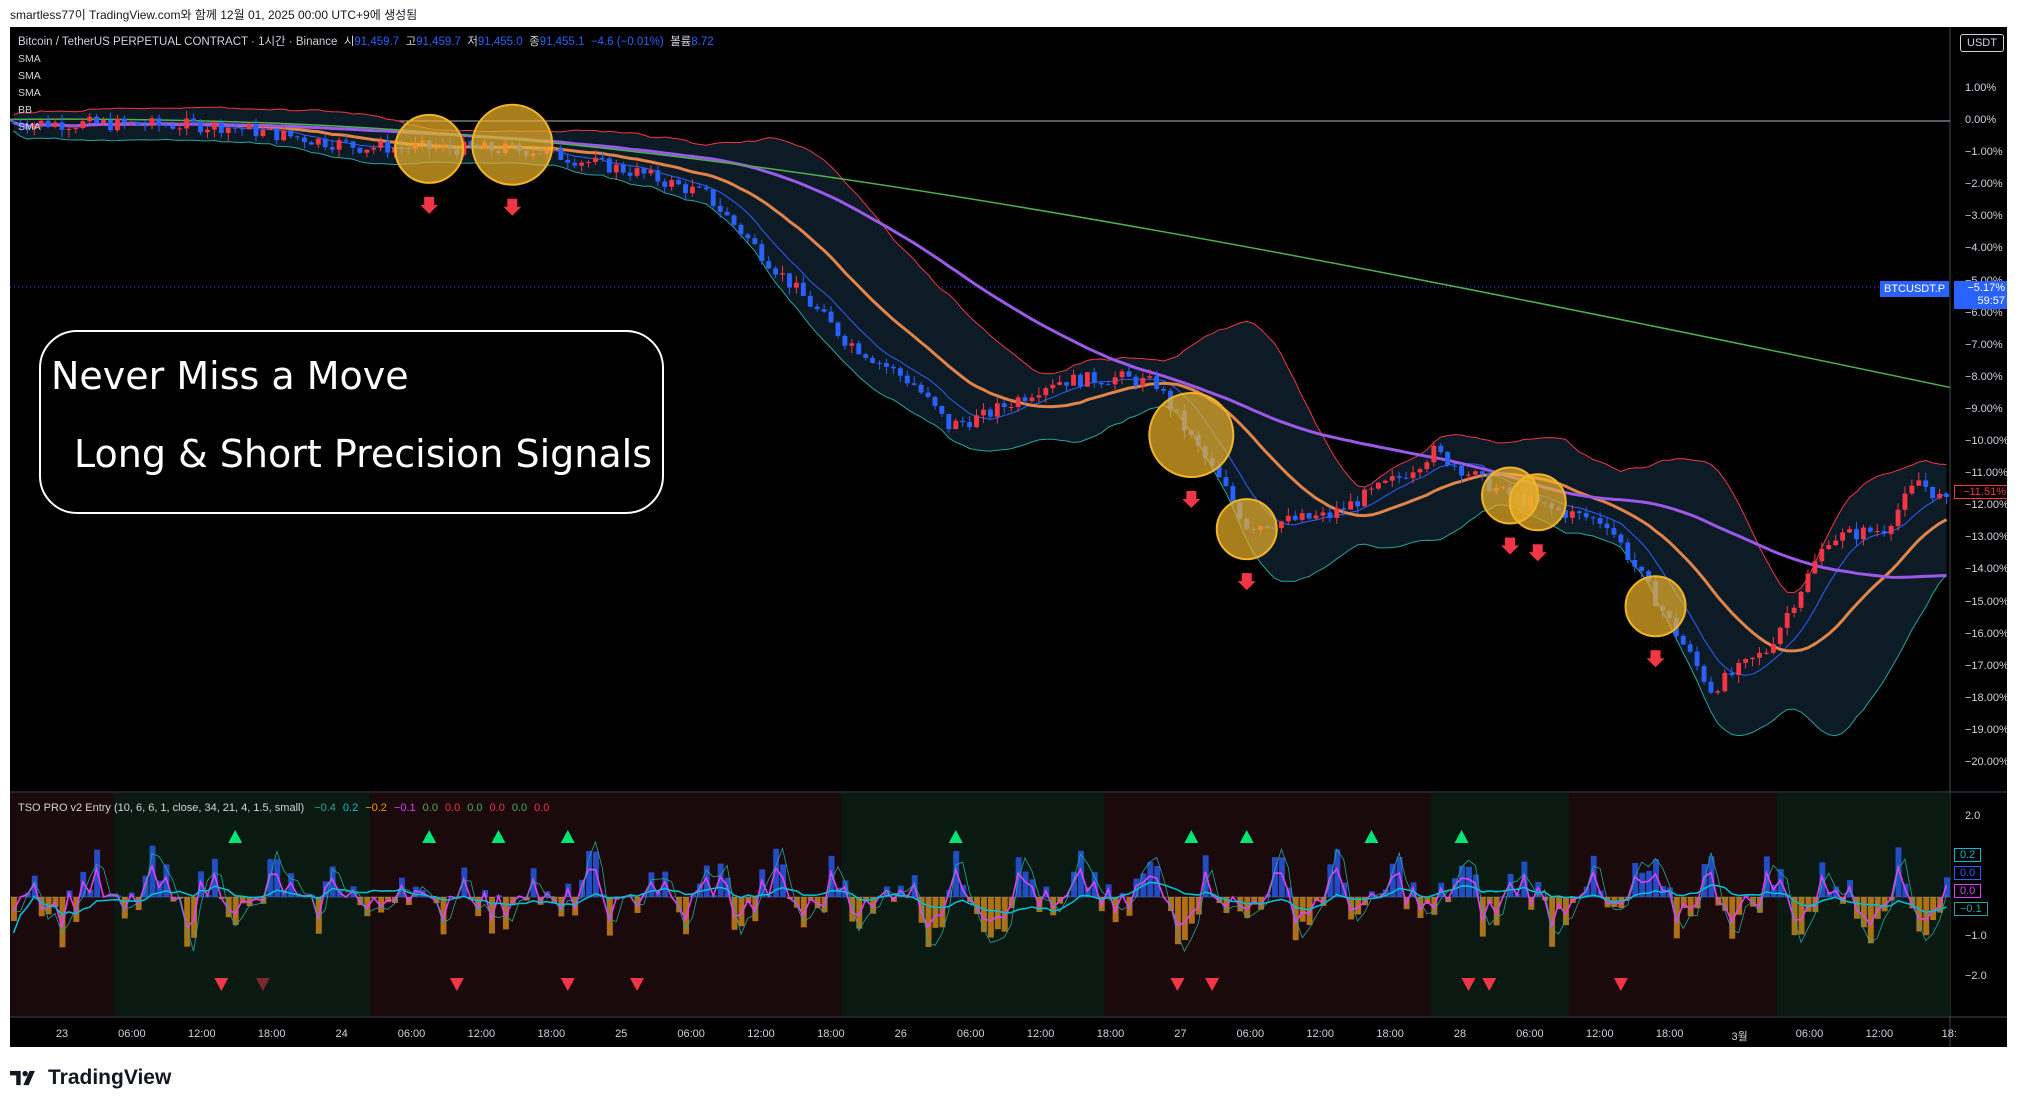  Describe the element at coordinates (411, 1034) in the screenshot. I see `time-axis-tick: 06:00` at that location.